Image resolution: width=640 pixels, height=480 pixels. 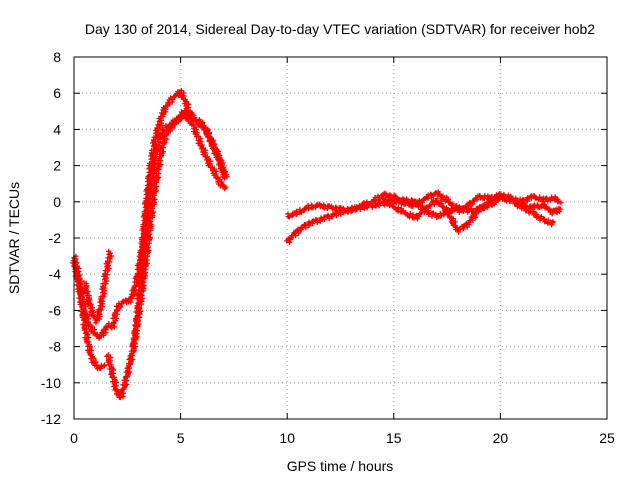 What do you see at coordinates (51, 383) in the screenshot?
I see `y-tick-label: -10` at bounding box center [51, 383].